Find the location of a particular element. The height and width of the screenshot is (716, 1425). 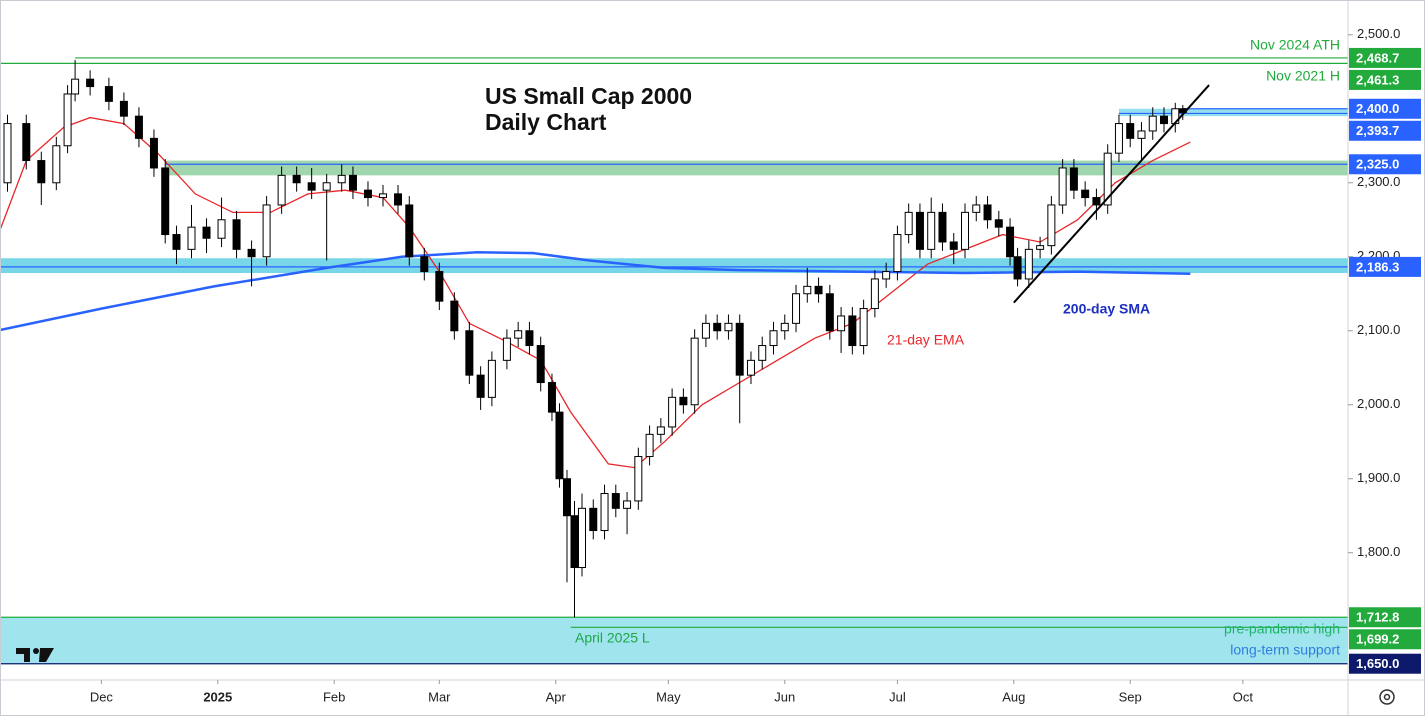

price-label: 2,186.3 is located at coordinates (1377, 266).